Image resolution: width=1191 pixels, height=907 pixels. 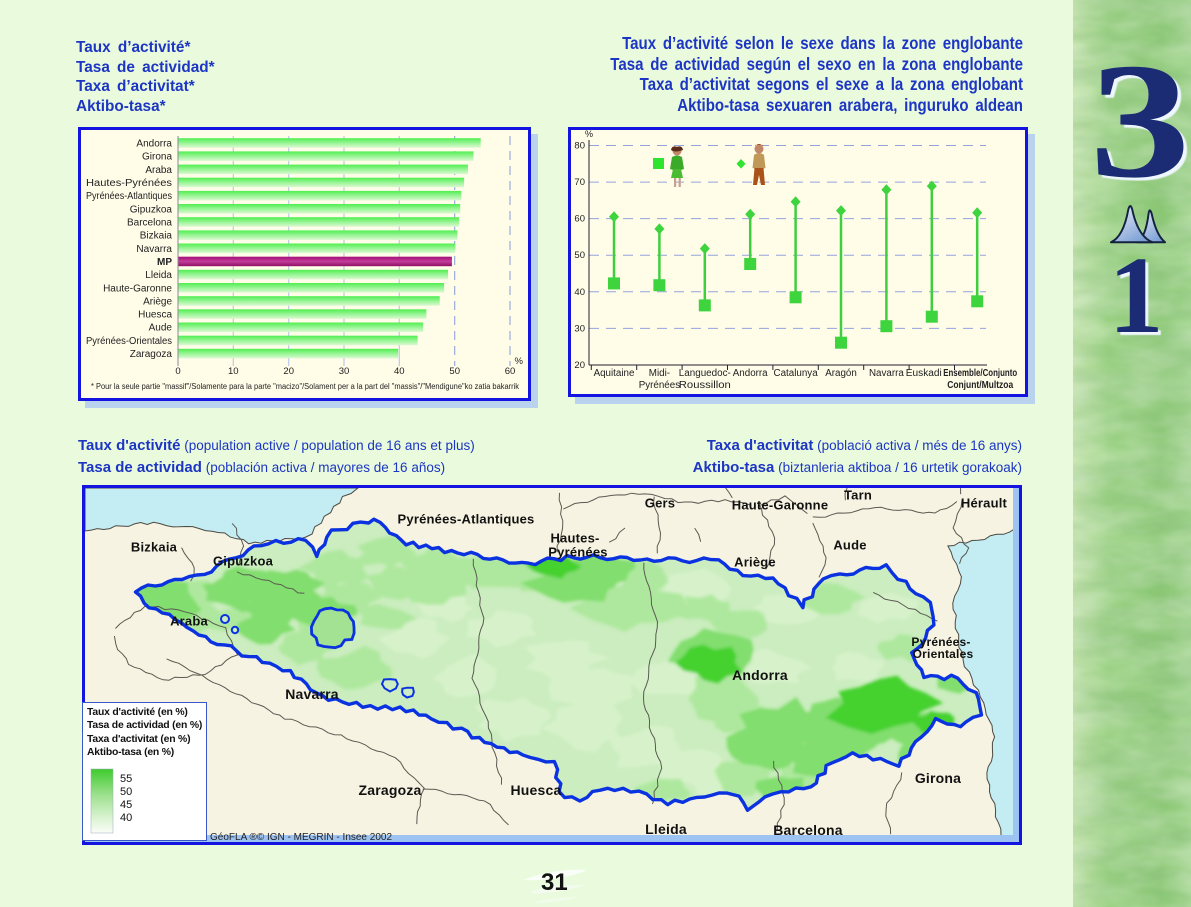 I want to click on svg-text: Bizkaia, so click(x=156, y=236).